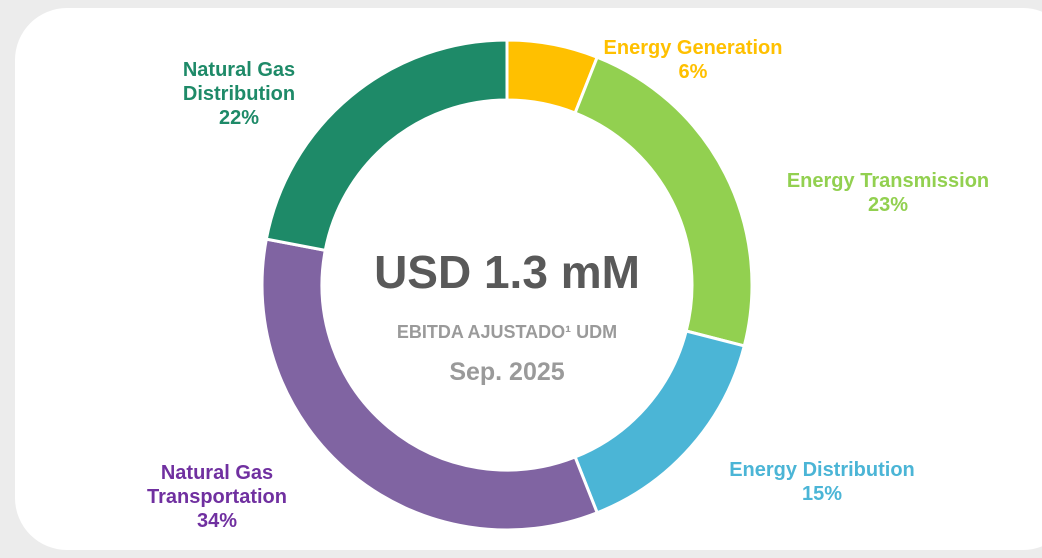 The image size is (1042, 558). What do you see at coordinates (216, 485) in the screenshot?
I see `category-name: Natural Gas Transportation` at bounding box center [216, 485].